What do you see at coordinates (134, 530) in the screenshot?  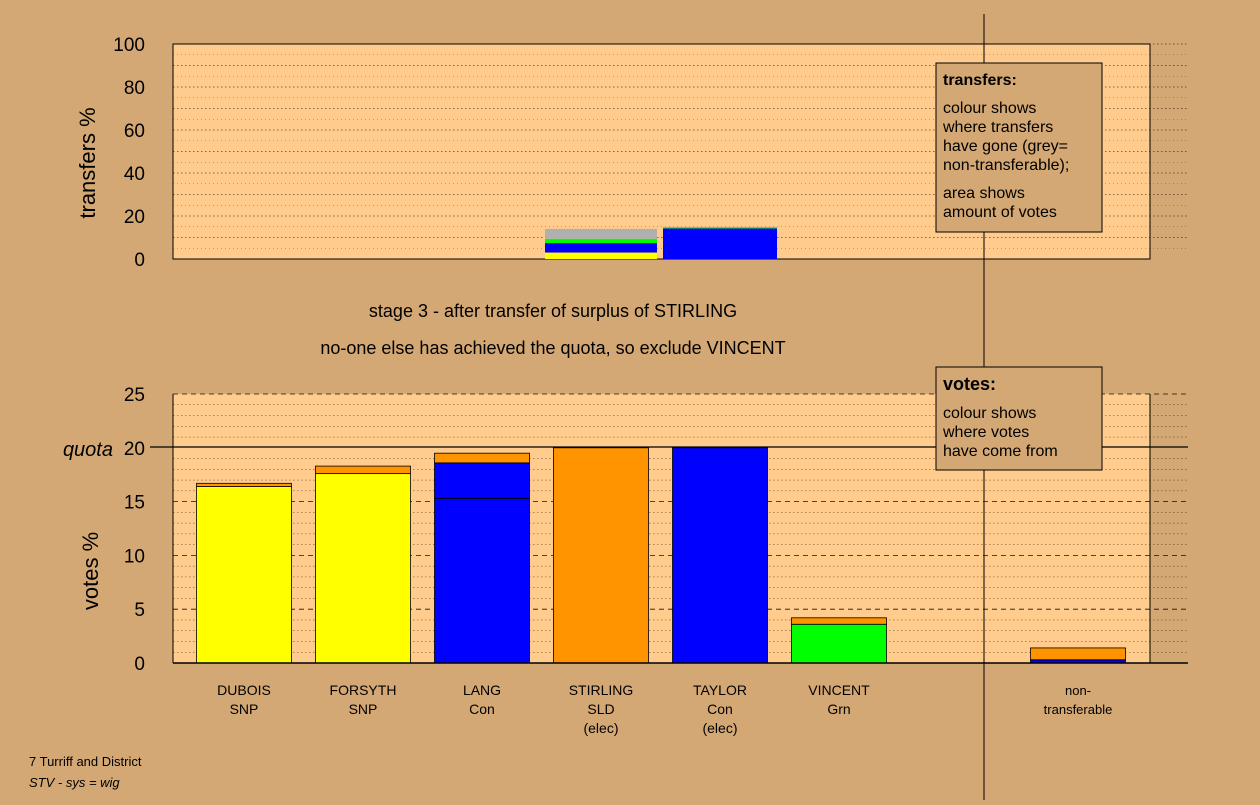 I see `votes-y-ticks: 0 5 10 15 20 25` at bounding box center [134, 530].